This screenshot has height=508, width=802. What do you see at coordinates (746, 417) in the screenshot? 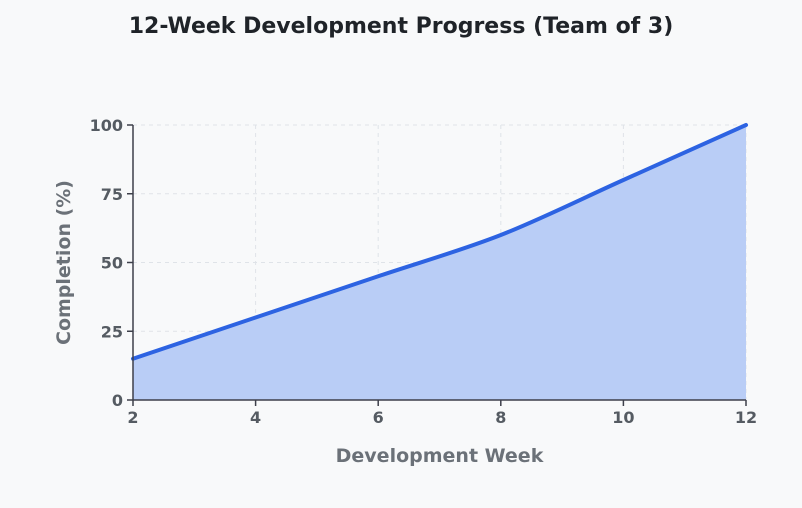
I see `x-tick-label: 12` at bounding box center [746, 417].